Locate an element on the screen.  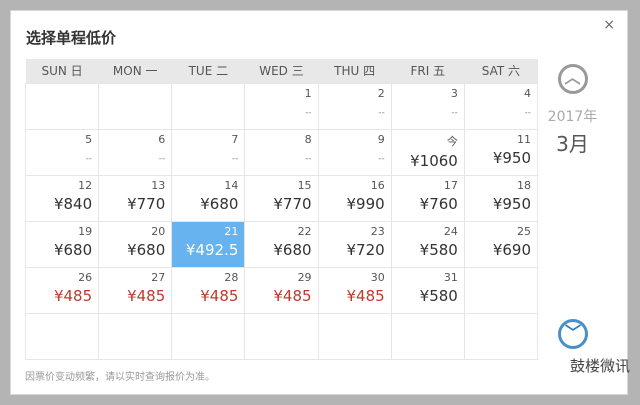
day-cell: 22 ¥680 is located at coordinates (281, 244).